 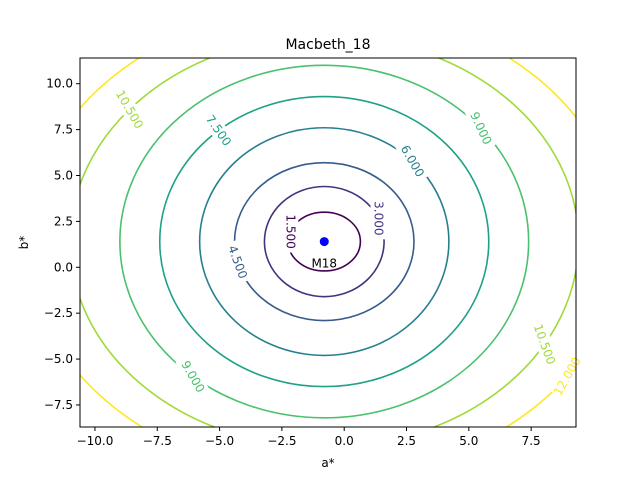 I want to click on x-tick-label: 7.5, so click(x=531, y=441).